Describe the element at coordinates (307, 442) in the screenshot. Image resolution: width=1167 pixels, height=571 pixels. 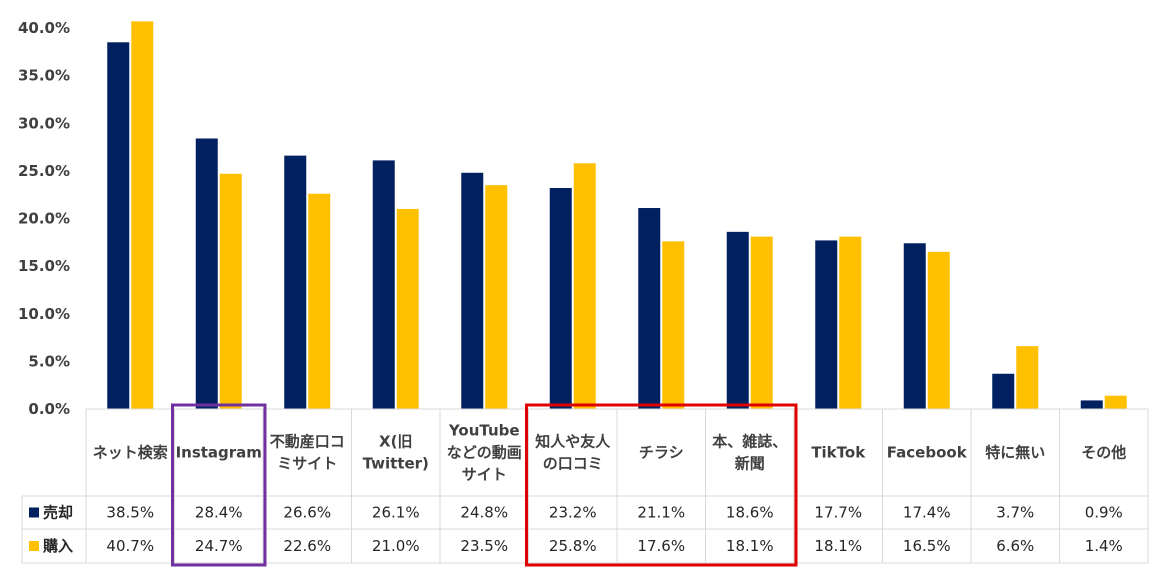
I see `category-label: 不動産口コ` at that location.